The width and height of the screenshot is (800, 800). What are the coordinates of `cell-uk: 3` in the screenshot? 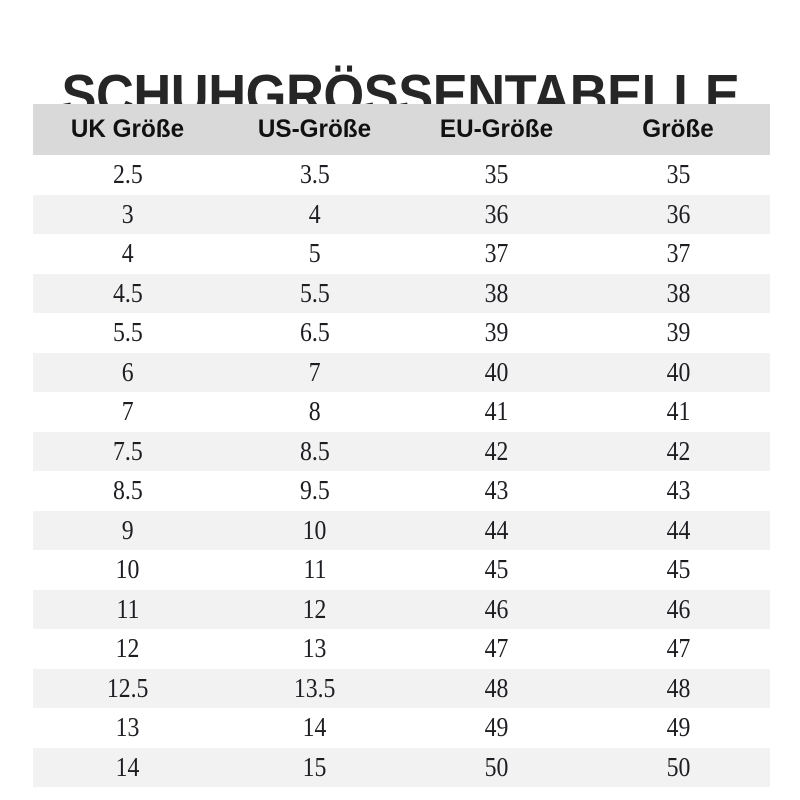 It's located at (127, 215).